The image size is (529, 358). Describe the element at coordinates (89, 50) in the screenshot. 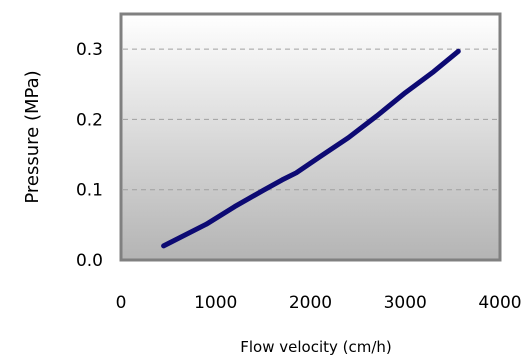

I see `y-tick-label: 0.3` at that location.